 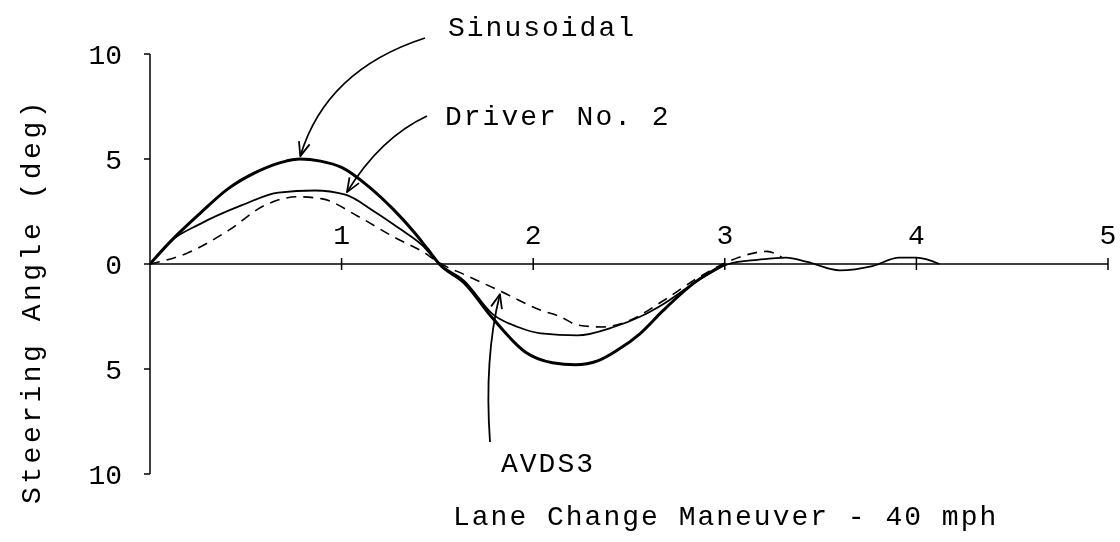 What do you see at coordinates (548, 464) in the screenshot?
I see `text: AVDS3` at bounding box center [548, 464].